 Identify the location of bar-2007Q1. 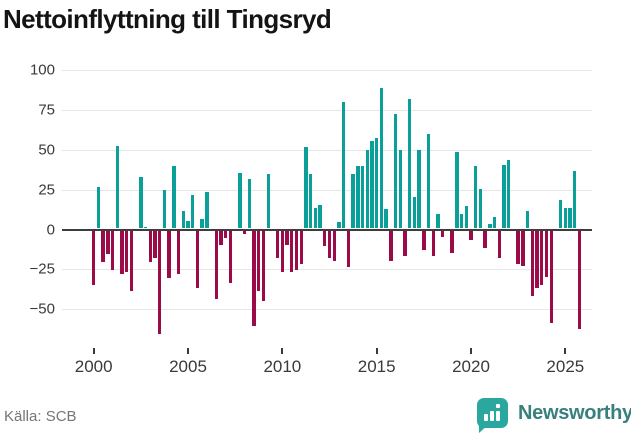
(226, 234).